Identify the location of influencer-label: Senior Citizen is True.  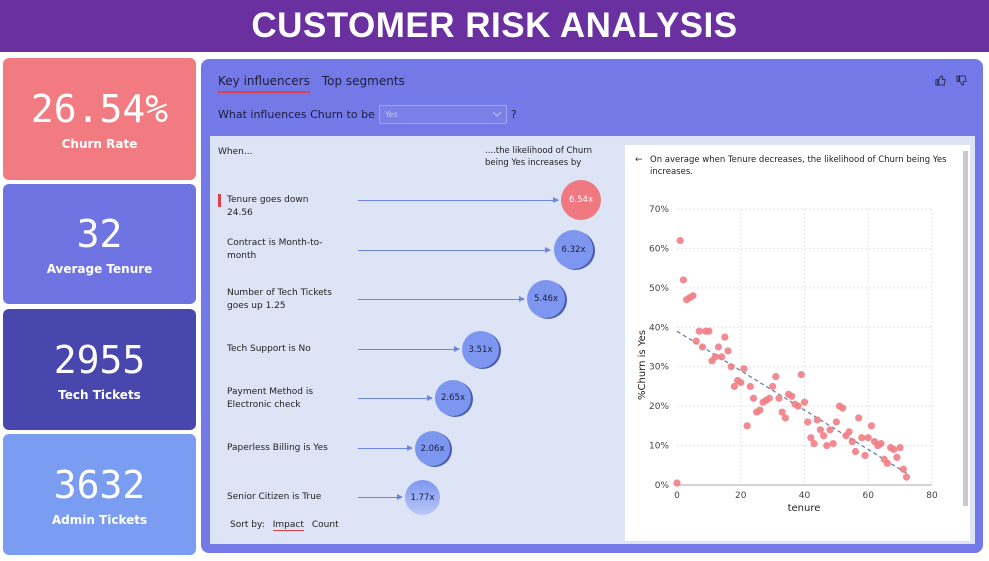
(274, 497).